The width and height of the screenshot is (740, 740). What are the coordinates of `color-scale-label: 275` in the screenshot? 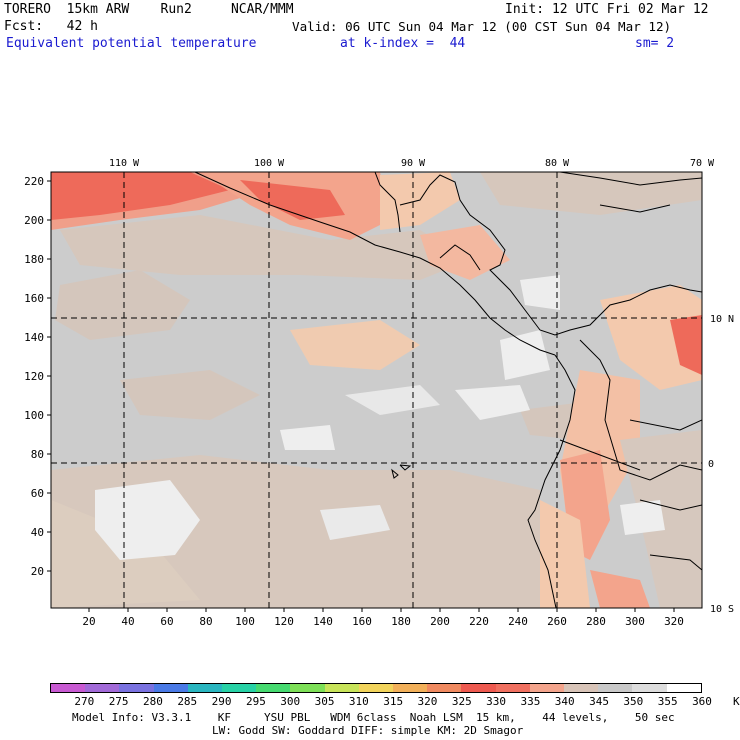 It's located at (118, 701).